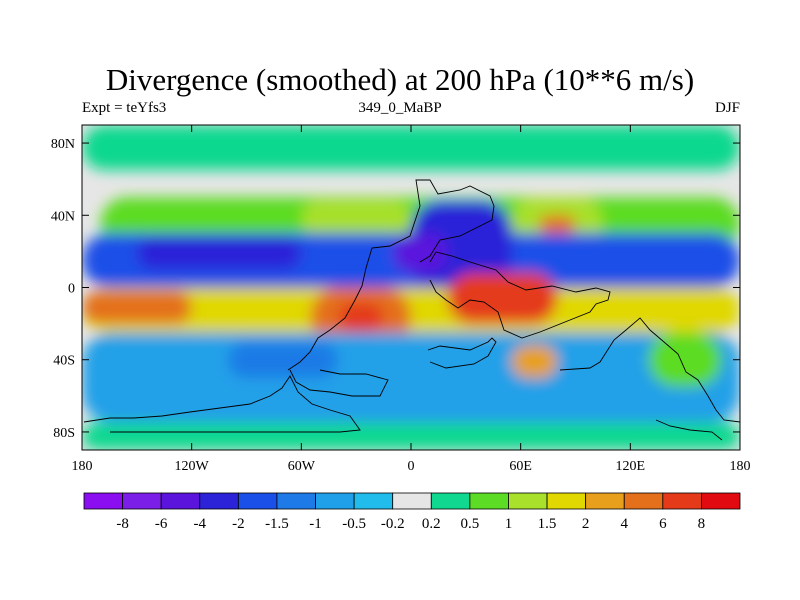 This screenshot has height=600, width=800. Describe the element at coordinates (631, 466) in the screenshot. I see `x-tick-label-5: 120E` at that location.